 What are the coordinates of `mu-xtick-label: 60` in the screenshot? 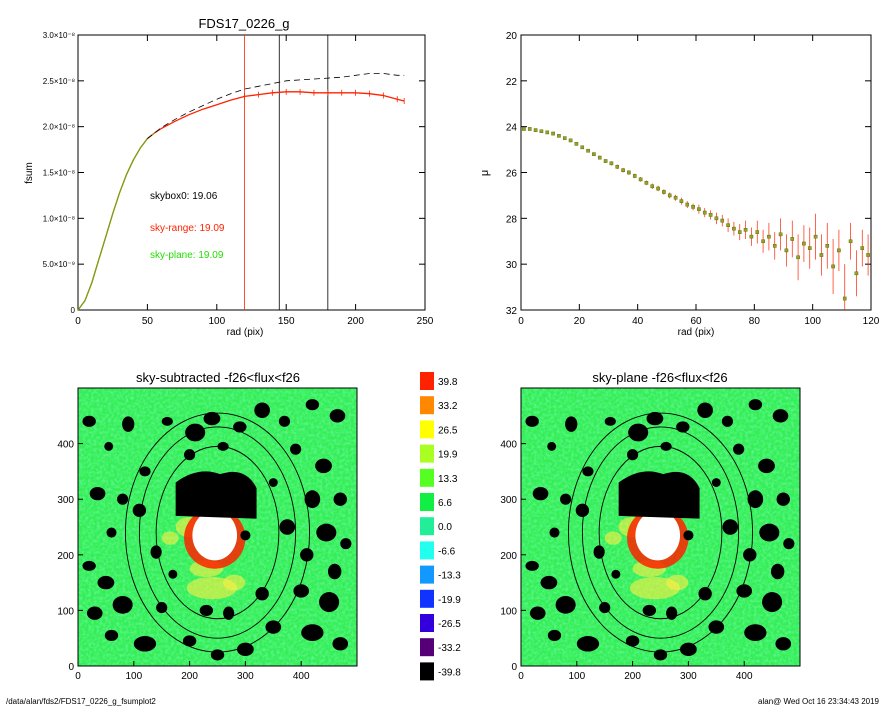 It's located at (696, 321).